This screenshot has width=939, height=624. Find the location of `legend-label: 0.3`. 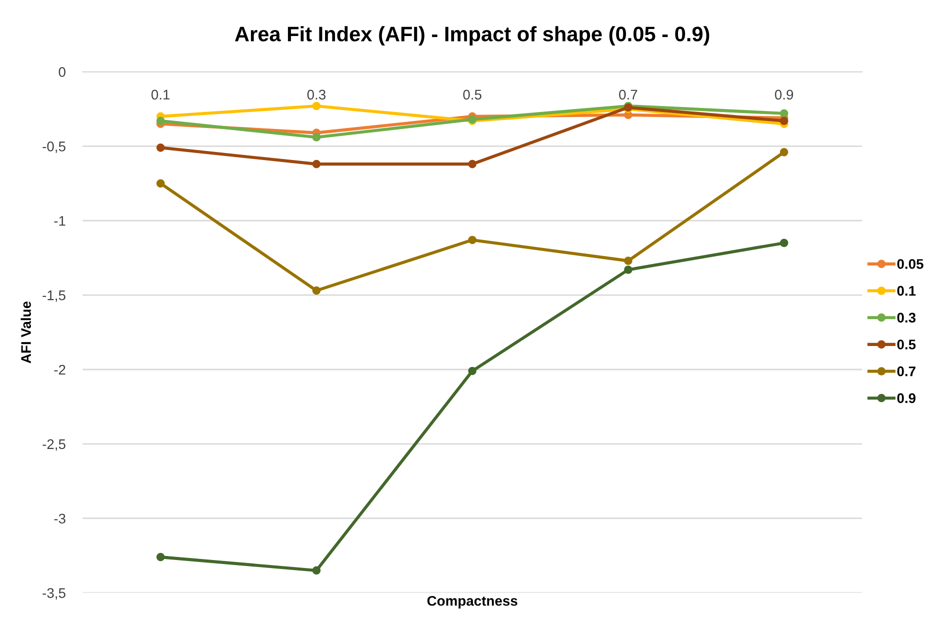

legend-label: 0.3 is located at coordinates (906, 317).